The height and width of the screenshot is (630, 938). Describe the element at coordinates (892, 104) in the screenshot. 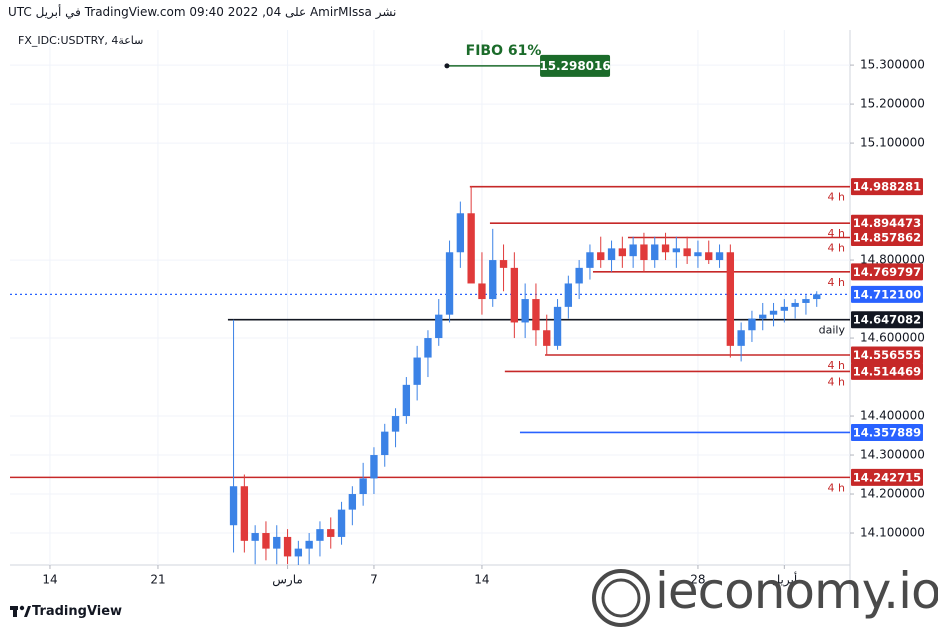

I see `y-tick-label: 15.200000` at that location.